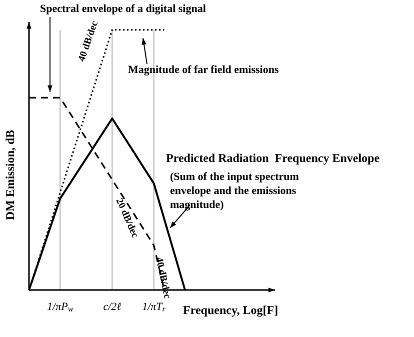 The height and width of the screenshot is (337, 414). I want to click on annotation: (Sum of the input spectrum envelope and the emissions magnitude), so click(234, 191).